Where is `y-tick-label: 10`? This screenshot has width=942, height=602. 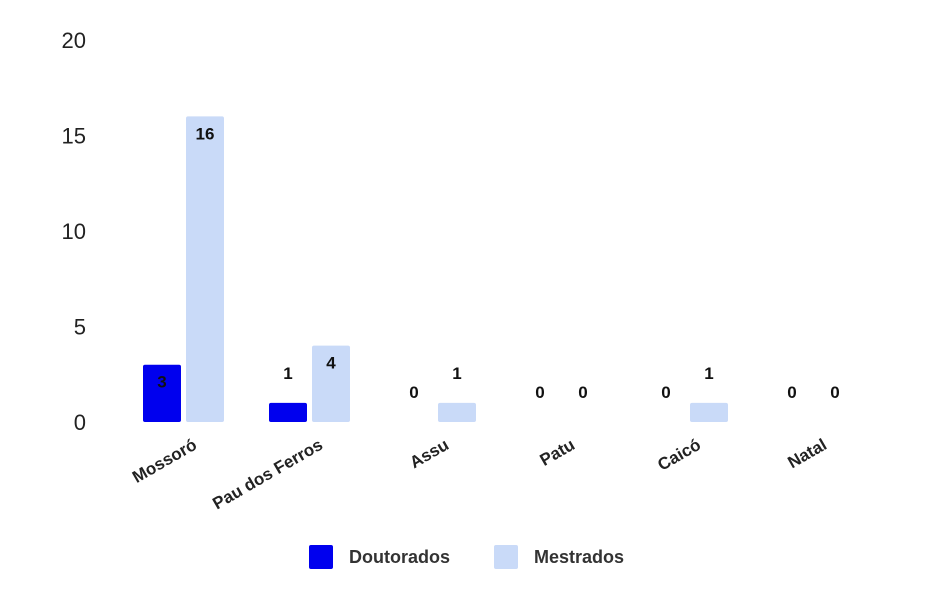 y-tick-label: 10 is located at coordinates (74, 231).